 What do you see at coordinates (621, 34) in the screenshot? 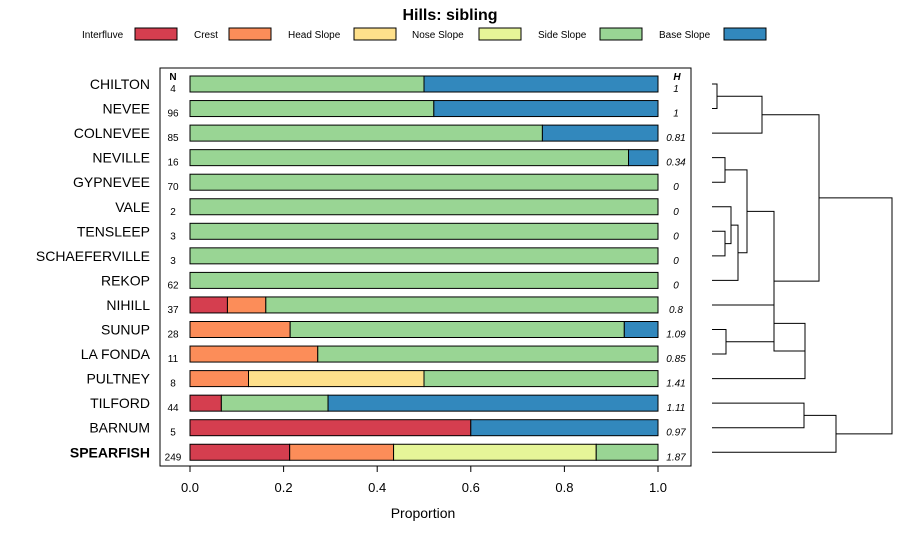
I see `legend-swatch-side-slope` at bounding box center [621, 34].